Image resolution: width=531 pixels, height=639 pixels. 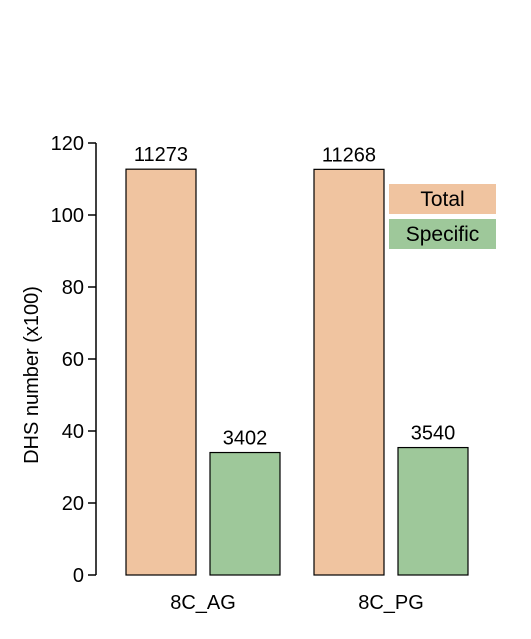 What do you see at coordinates (391, 603) in the screenshot?
I see `category-label: 8C_PG` at bounding box center [391, 603].